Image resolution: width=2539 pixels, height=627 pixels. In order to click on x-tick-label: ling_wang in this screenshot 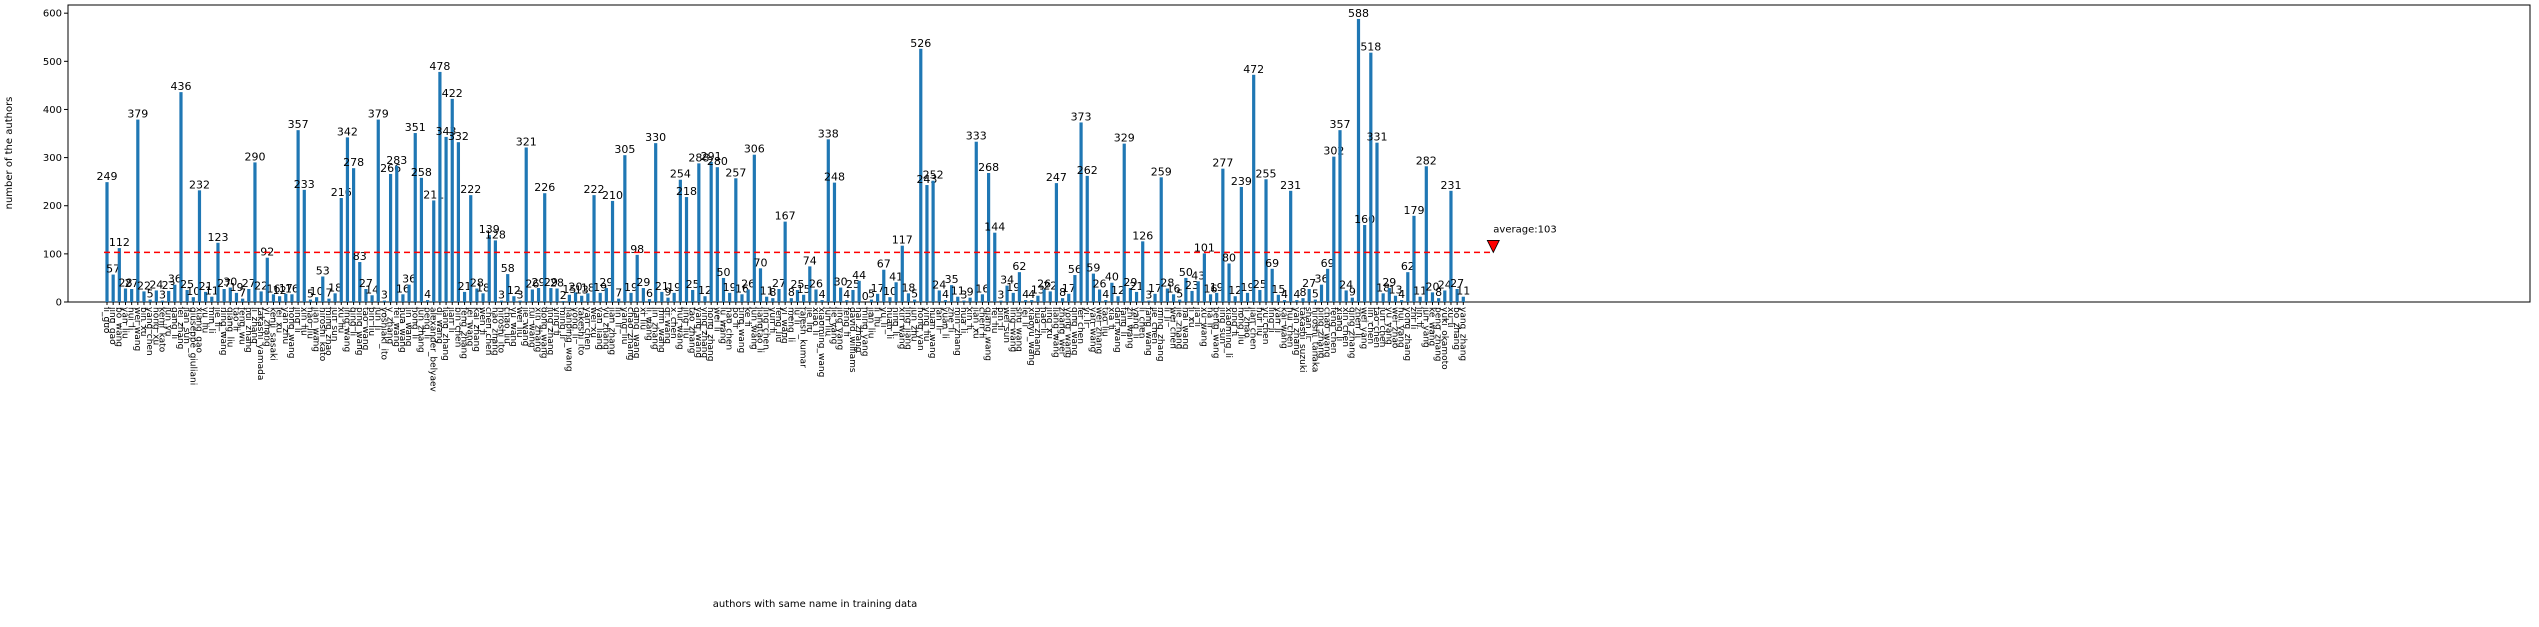, I will do `click(1012, 329)`.